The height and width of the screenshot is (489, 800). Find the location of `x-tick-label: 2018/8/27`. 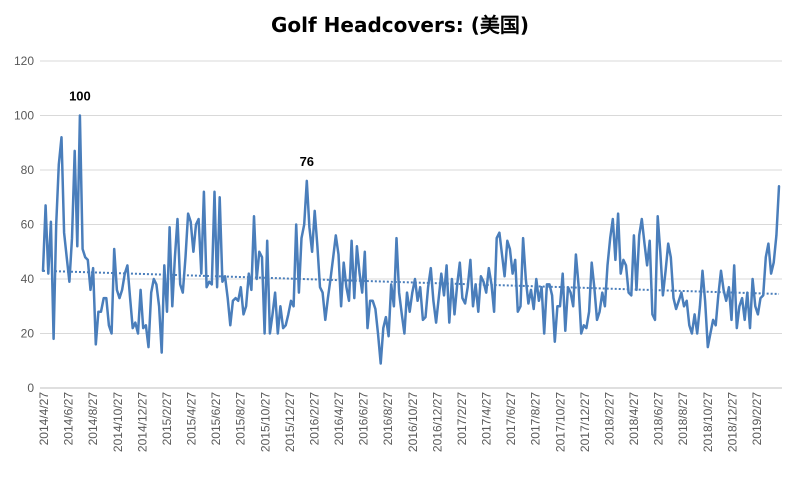

x-tick-label: 2018/8/27 is located at coordinates (683, 419).